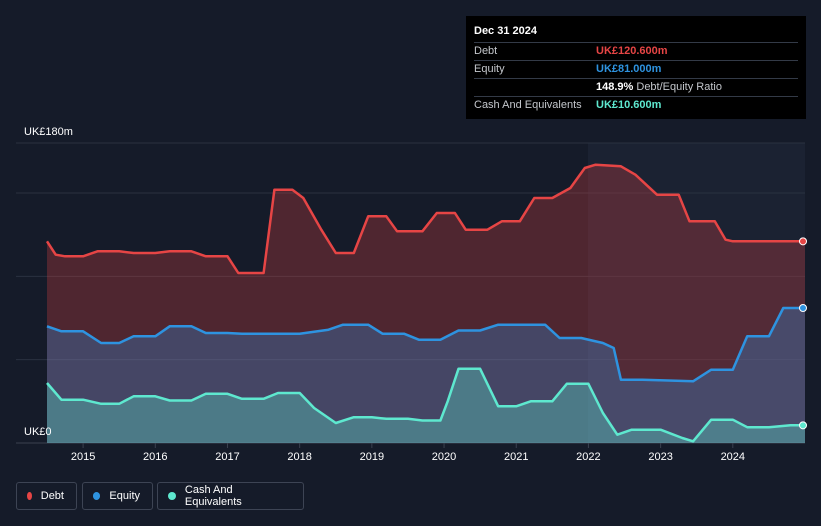  What do you see at coordinates (227, 457) in the screenshot?
I see `x-tick-label: 2017` at bounding box center [227, 457].